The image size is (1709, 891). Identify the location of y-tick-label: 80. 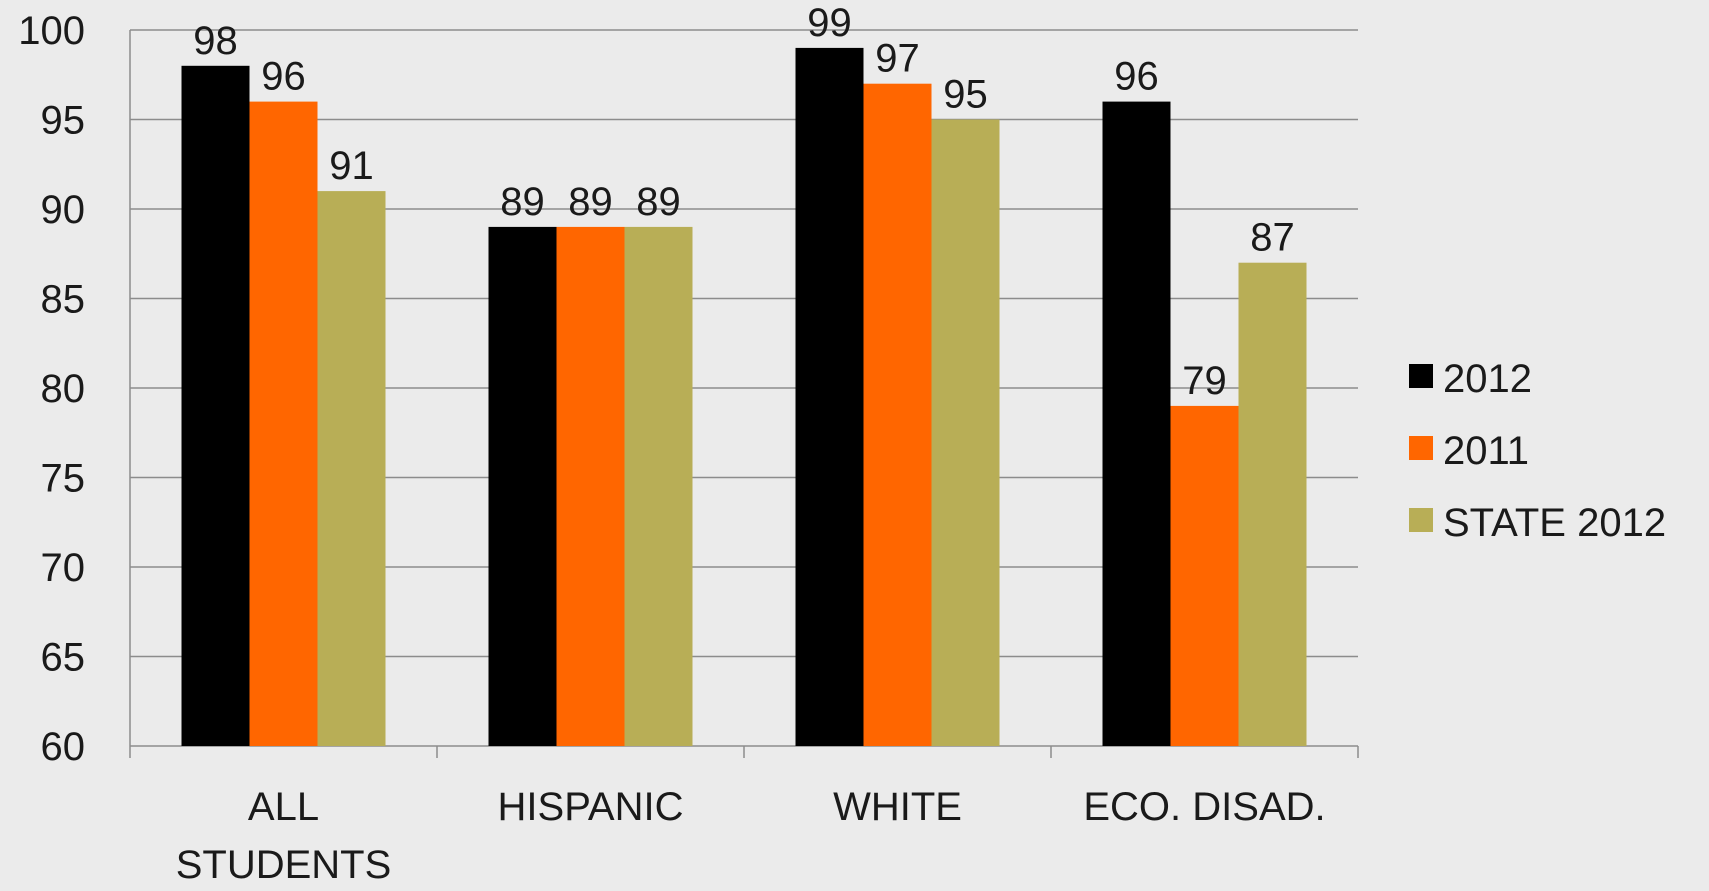
(63, 389).